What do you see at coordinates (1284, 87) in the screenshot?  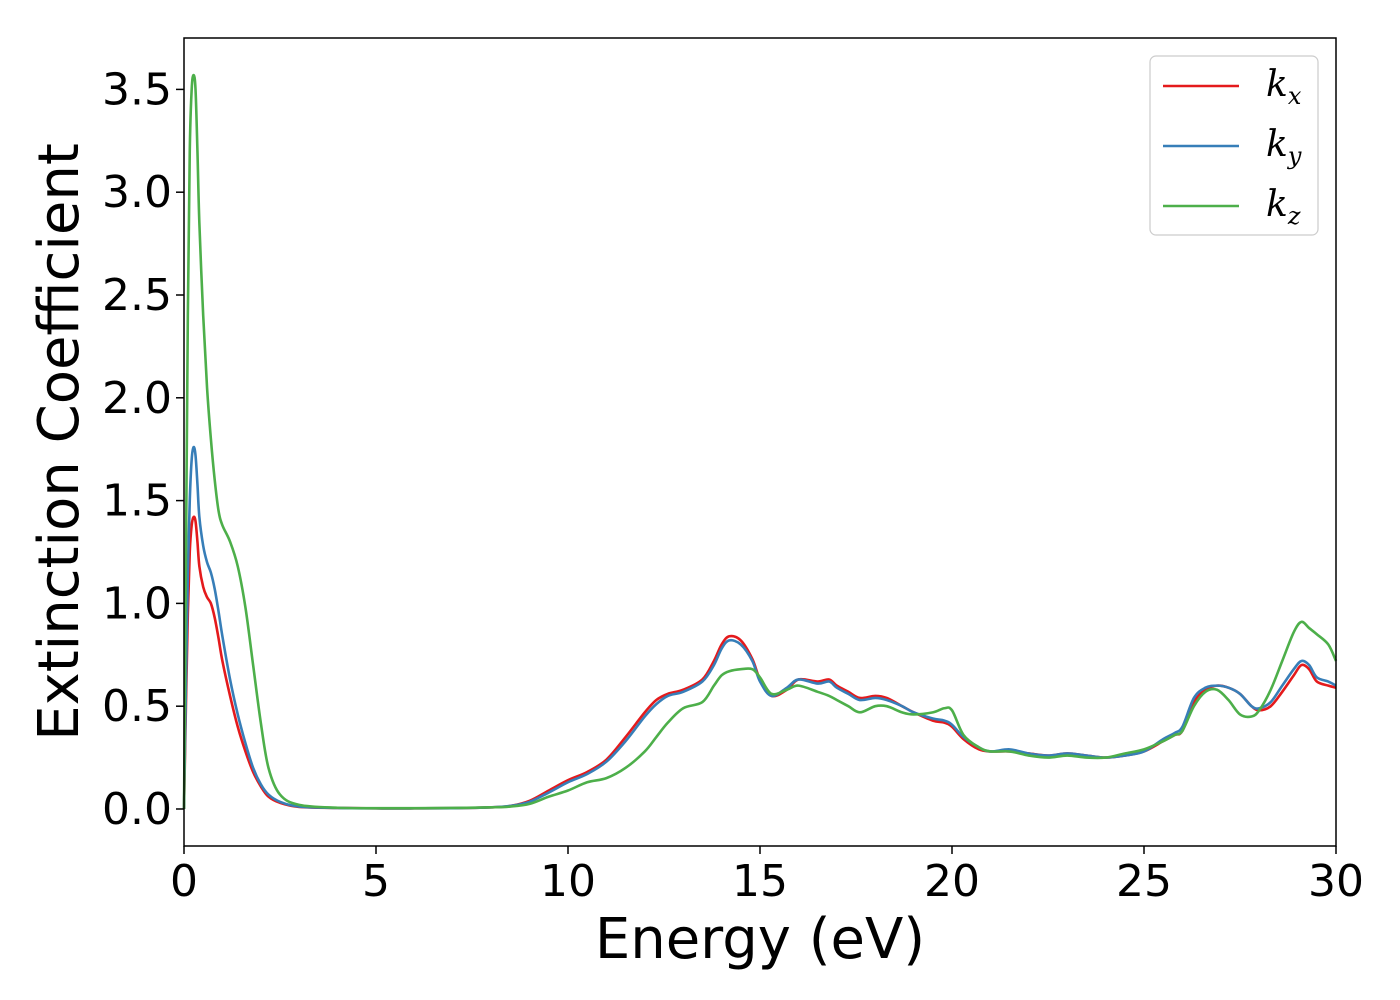 I see `legend-label-kx: kx` at bounding box center [1284, 87].